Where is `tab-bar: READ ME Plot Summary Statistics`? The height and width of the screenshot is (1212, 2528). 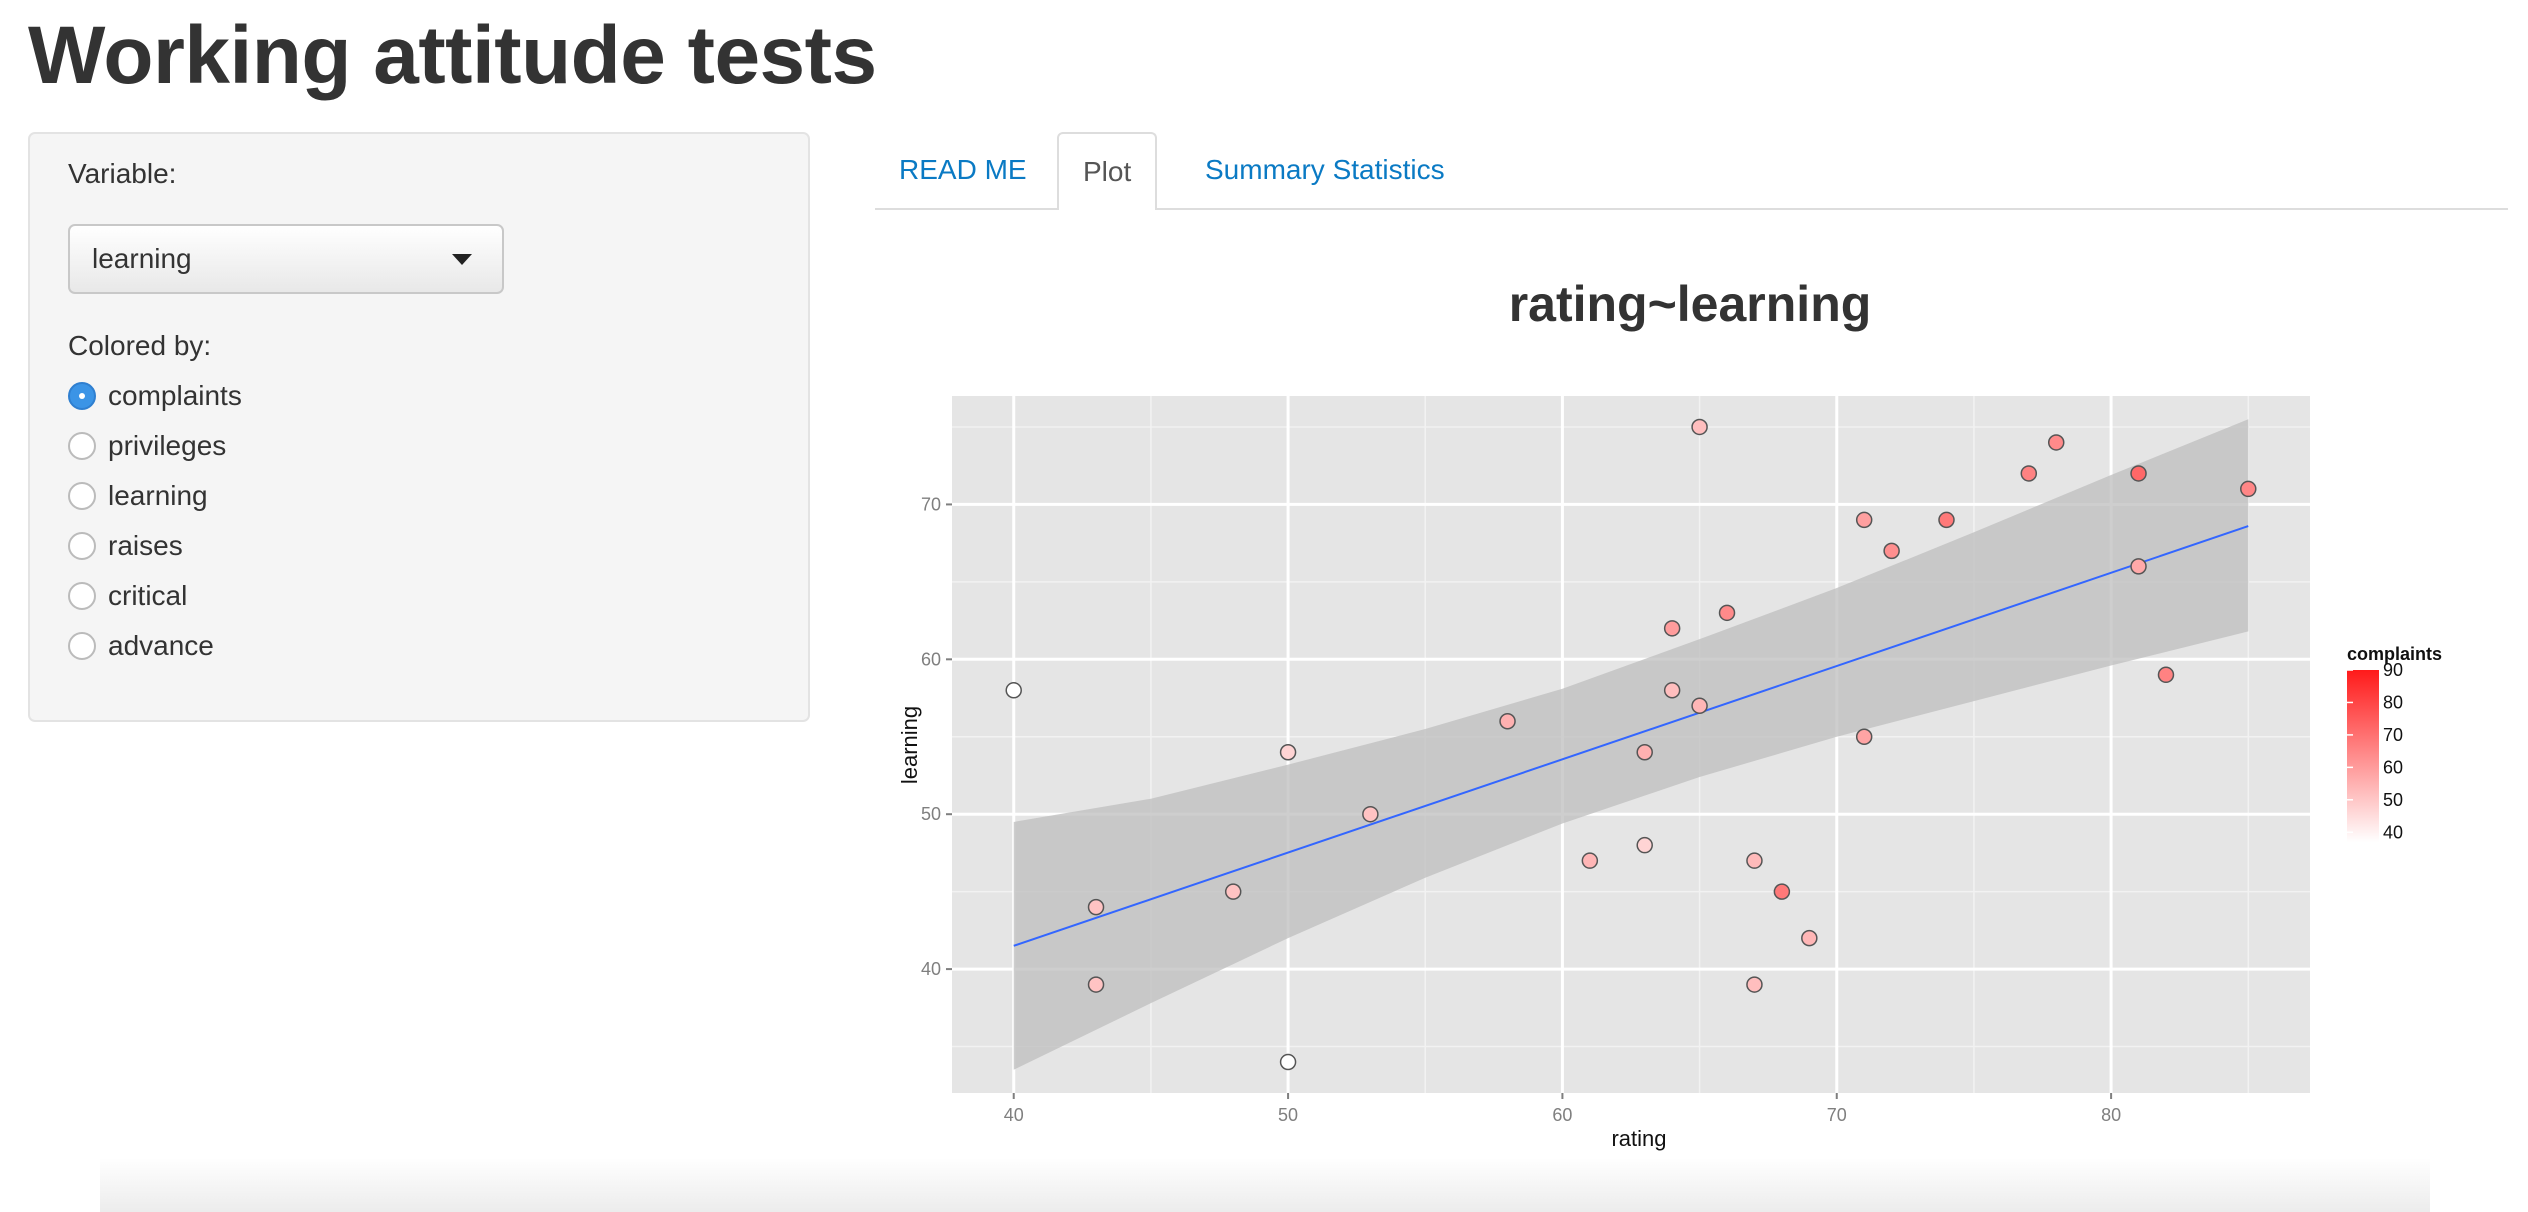 tab-bar: READ ME Plot Summary Statistics is located at coordinates (1691, 171).